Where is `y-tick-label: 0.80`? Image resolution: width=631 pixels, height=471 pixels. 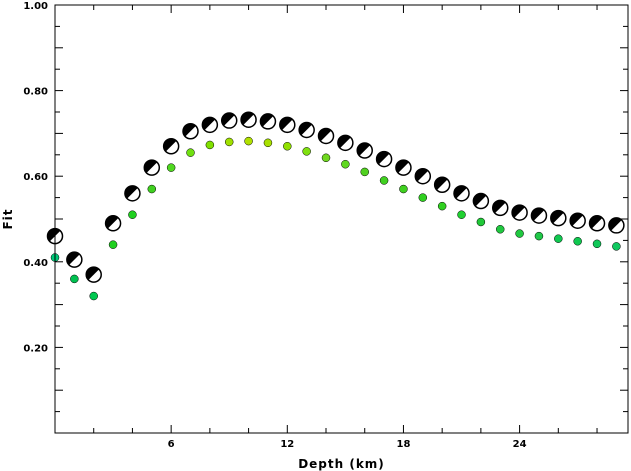
y-tick-label: 0.80 is located at coordinates (35, 92).